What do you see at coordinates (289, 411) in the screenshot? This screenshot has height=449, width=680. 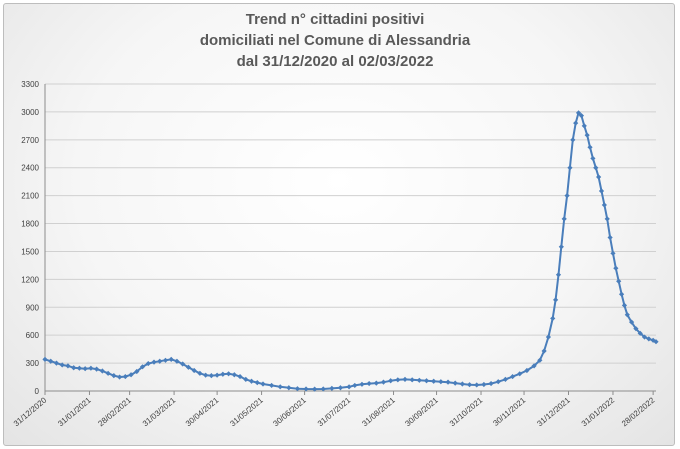 I see `x-tick-label: 30/06/2021` at bounding box center [289, 411].